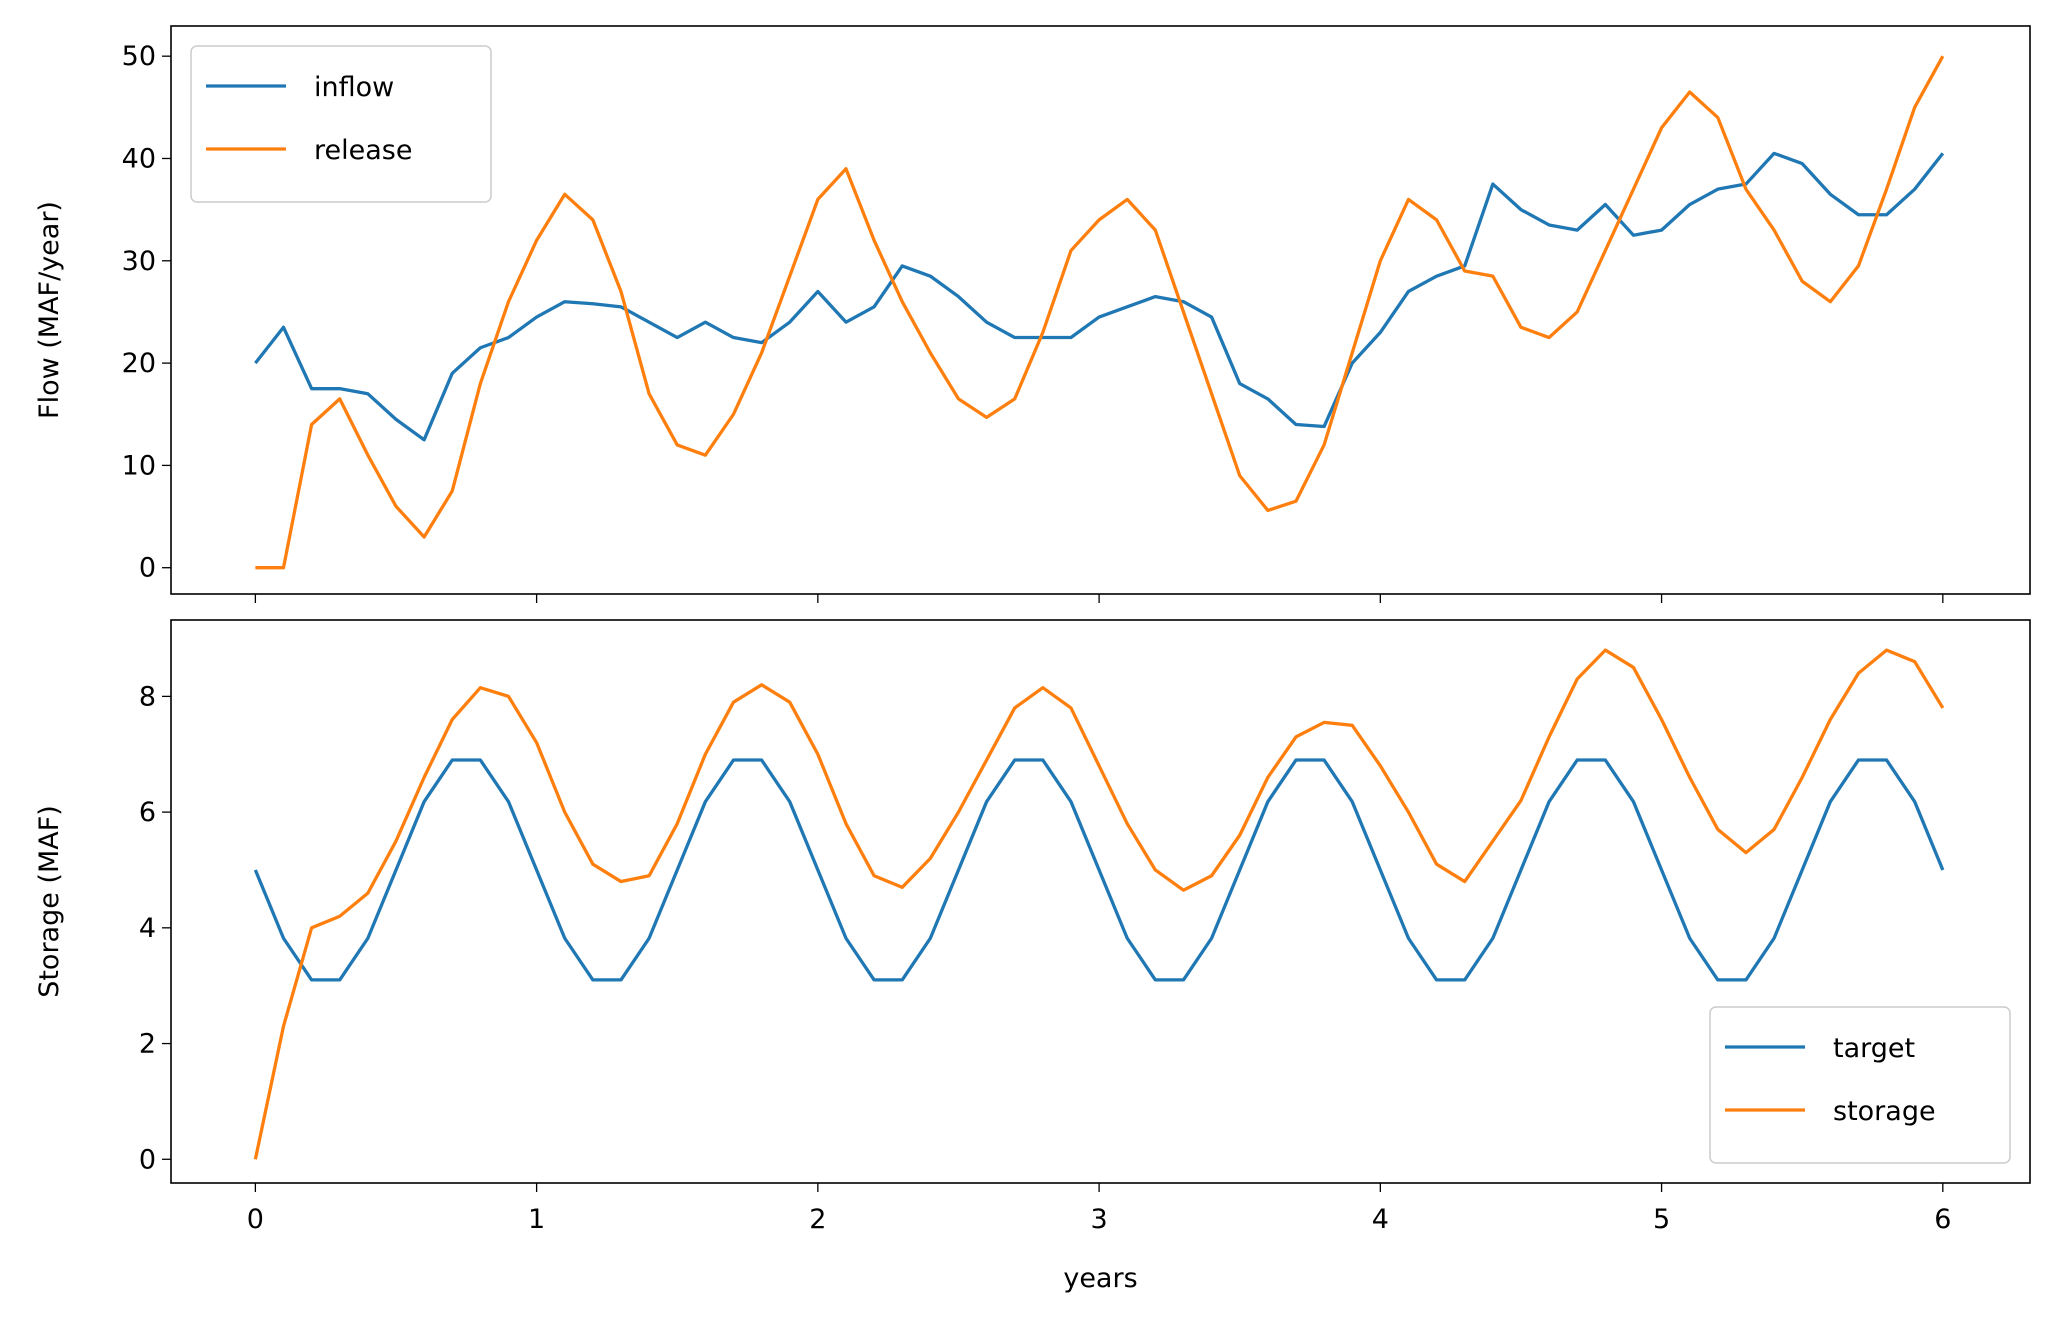  I want to click on legend-label: storage, so click(1884, 1111).